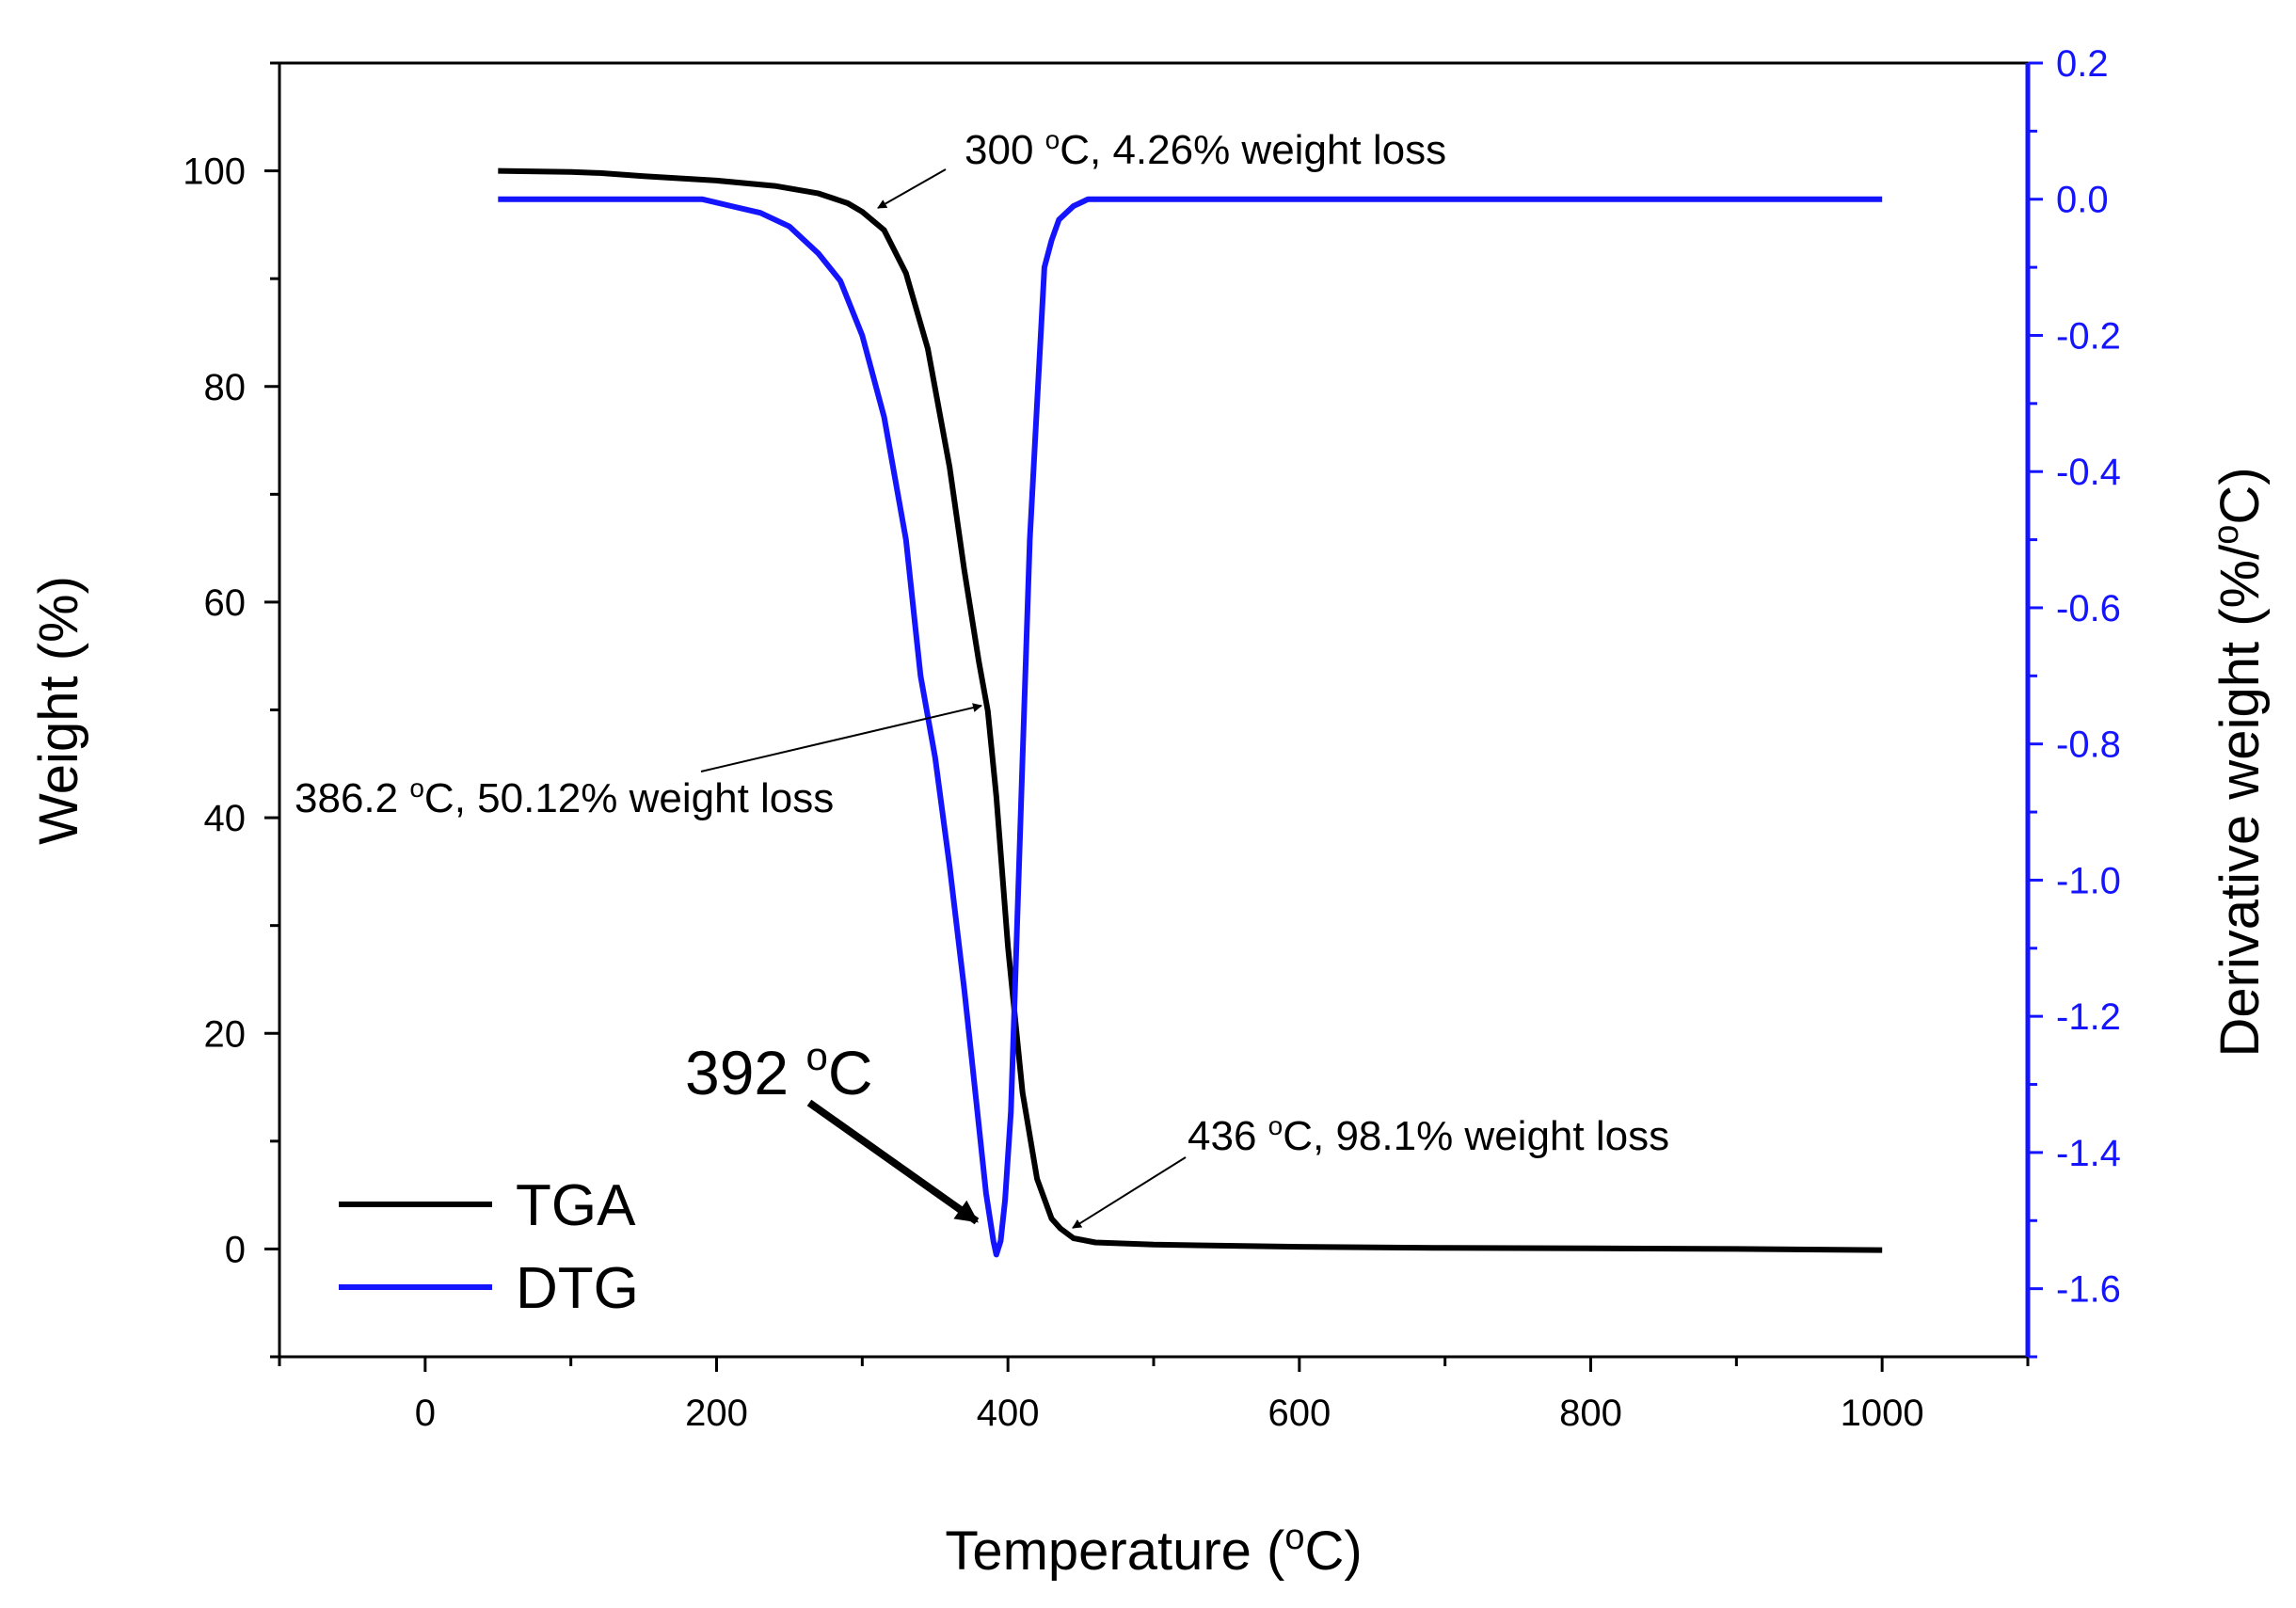 This screenshot has height=1608, width=2296. Describe the element at coordinates (235, 1249) in the screenshot. I see `y-tick-label: 0` at that location.